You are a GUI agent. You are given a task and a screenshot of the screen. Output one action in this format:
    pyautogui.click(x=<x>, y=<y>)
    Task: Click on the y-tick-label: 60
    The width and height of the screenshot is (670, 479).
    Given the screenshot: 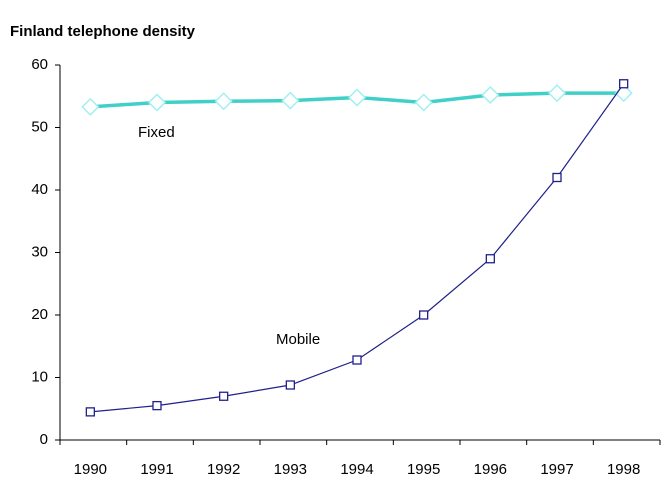 What is the action you would take?
    pyautogui.click(x=39, y=64)
    